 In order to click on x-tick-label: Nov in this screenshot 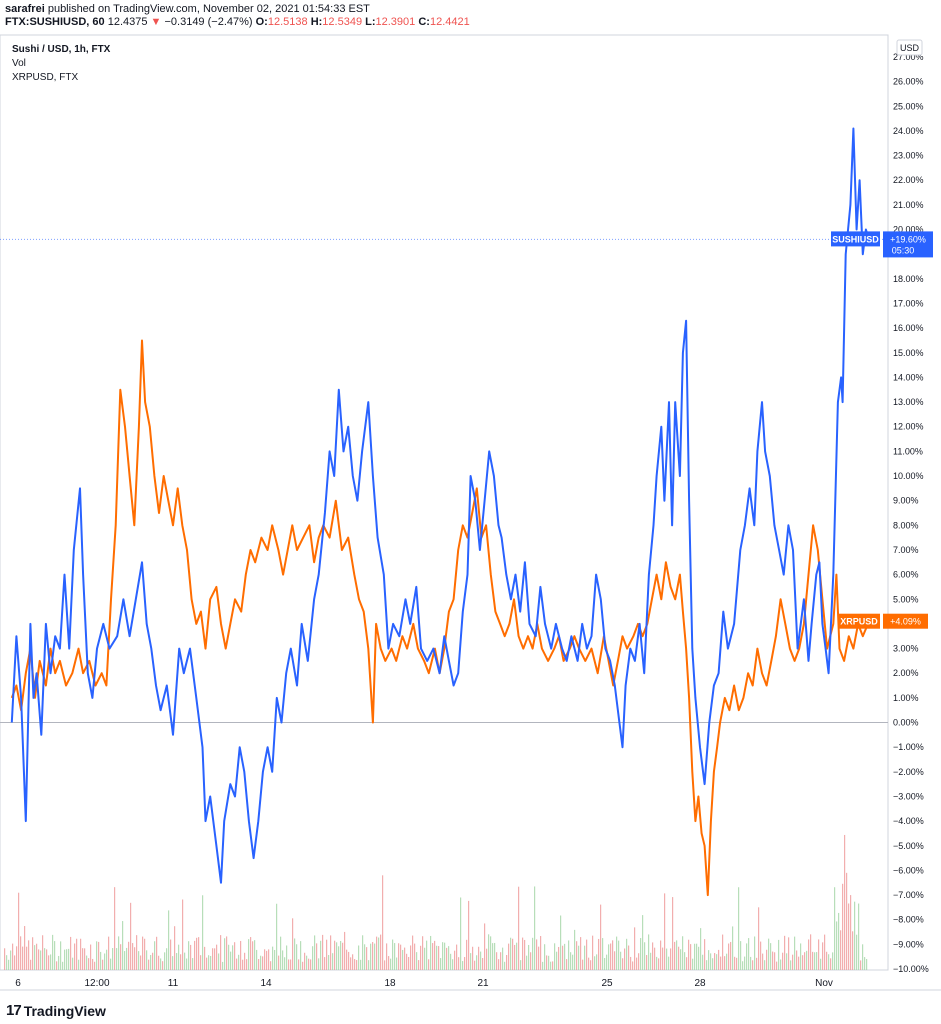, I will do `click(824, 983)`.